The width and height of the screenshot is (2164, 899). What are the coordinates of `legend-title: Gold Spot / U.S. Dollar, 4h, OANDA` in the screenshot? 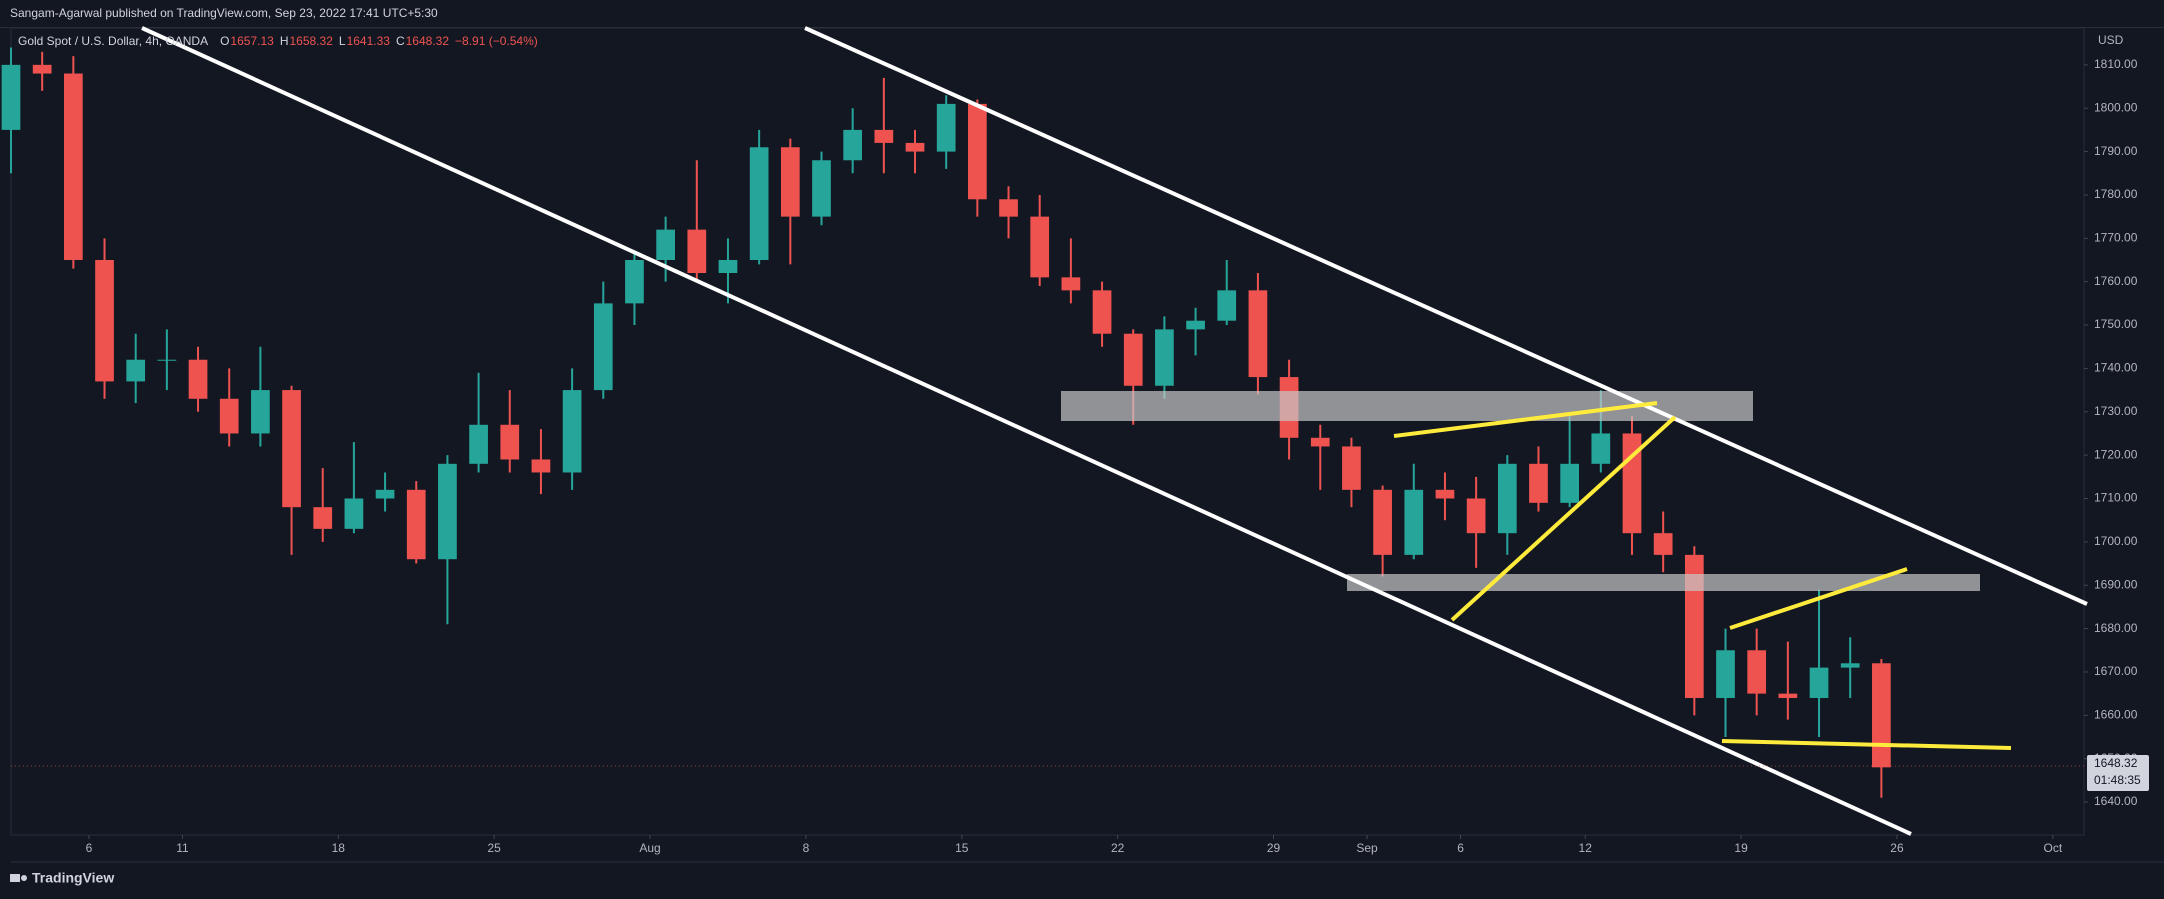 It's located at (113, 41).